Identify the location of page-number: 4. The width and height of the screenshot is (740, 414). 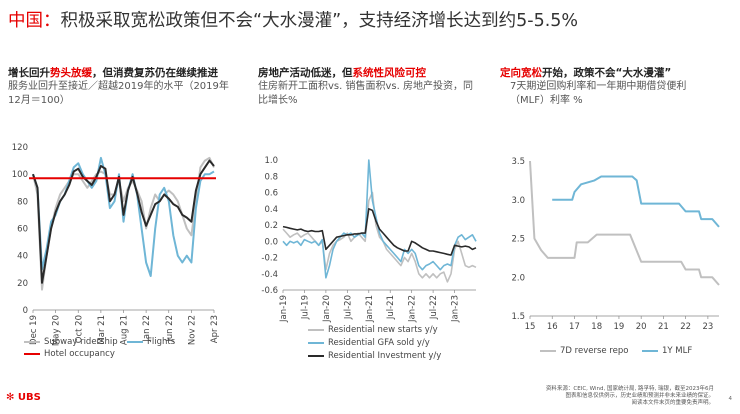
(730, 399).